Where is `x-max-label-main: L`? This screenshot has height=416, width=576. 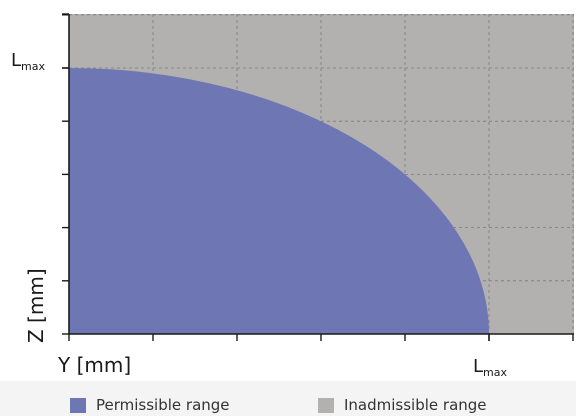
x-max-label-main: L is located at coordinates (478, 366).